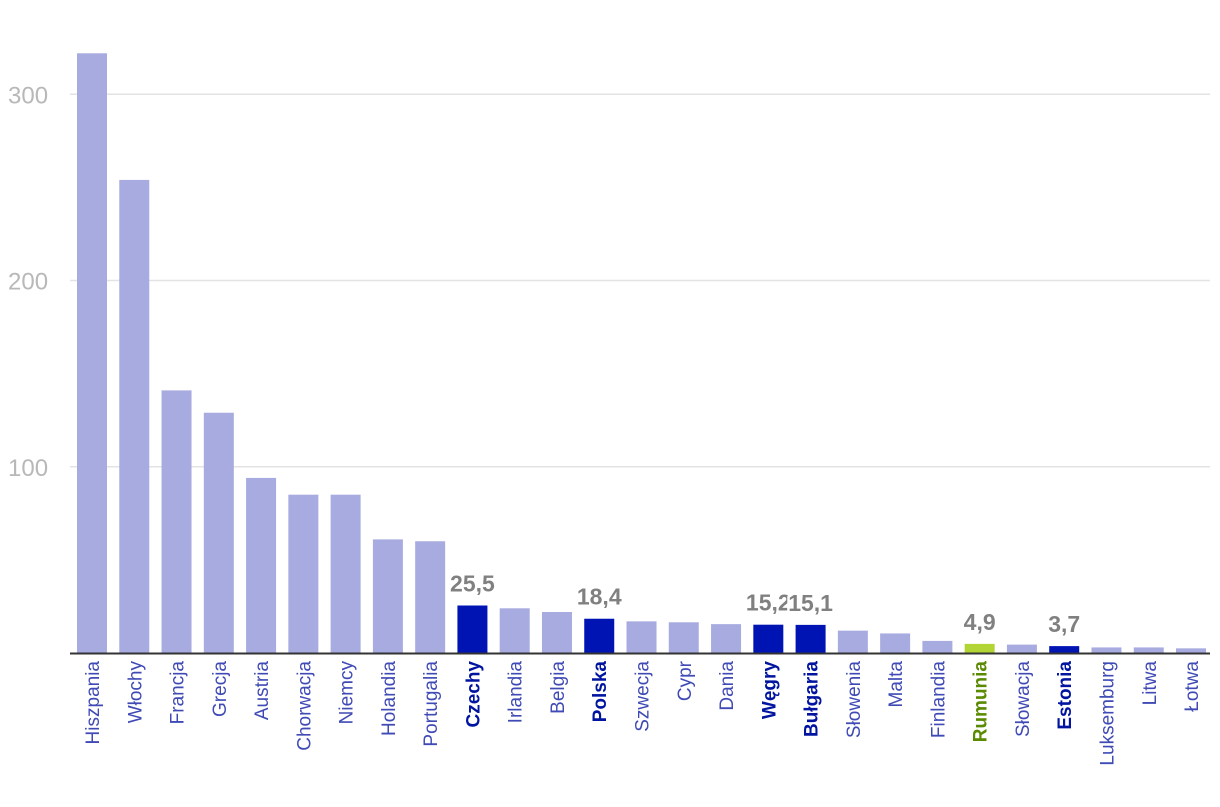 The height and width of the screenshot is (807, 1220). Describe the element at coordinates (176, 521) in the screenshot. I see `bar-francja` at that location.